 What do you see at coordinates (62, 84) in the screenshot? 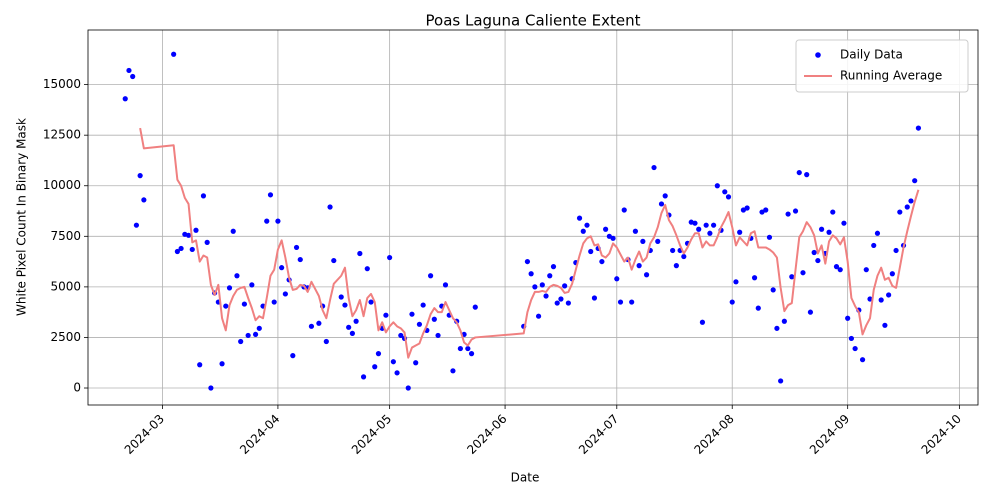
I see `y-tick-label: 15000` at bounding box center [62, 84].